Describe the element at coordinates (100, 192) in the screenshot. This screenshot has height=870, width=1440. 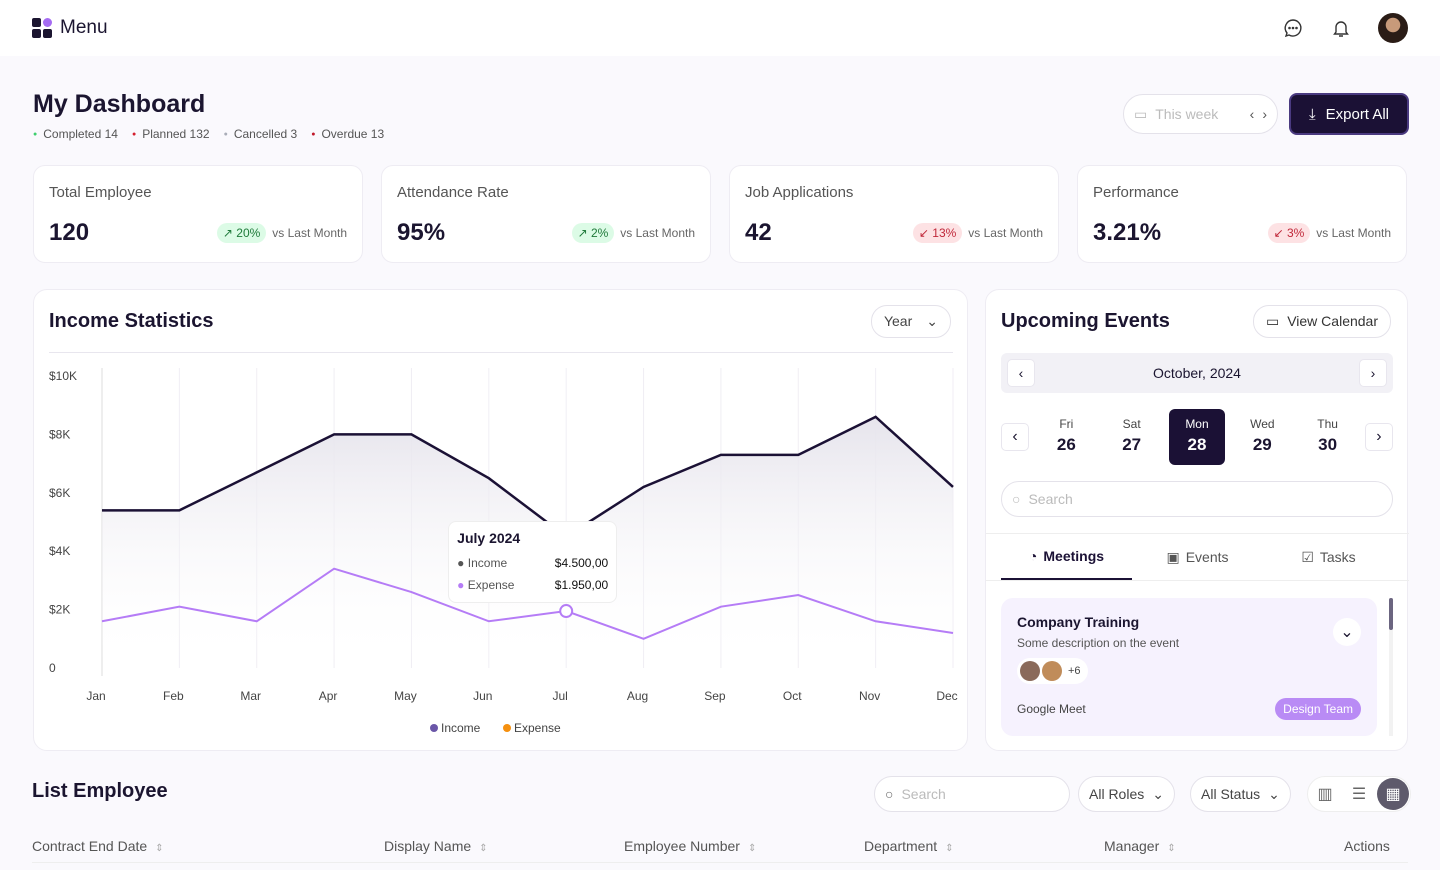
I see `kpi-title: Total Employee` at that location.